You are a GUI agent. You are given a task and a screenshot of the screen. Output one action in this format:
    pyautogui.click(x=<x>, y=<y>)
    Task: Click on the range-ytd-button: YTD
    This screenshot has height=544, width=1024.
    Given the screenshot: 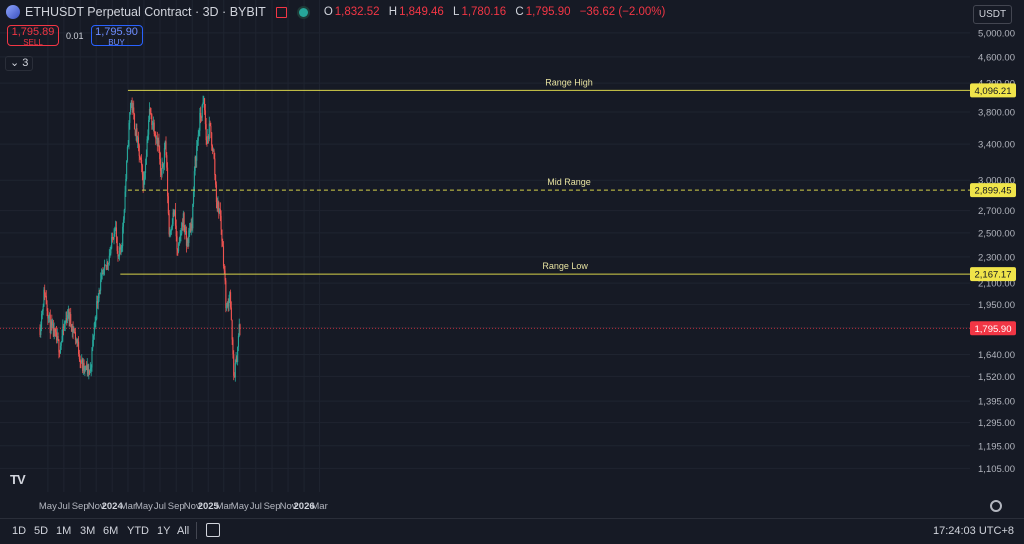 What is the action you would take?
    pyautogui.click(x=138, y=531)
    